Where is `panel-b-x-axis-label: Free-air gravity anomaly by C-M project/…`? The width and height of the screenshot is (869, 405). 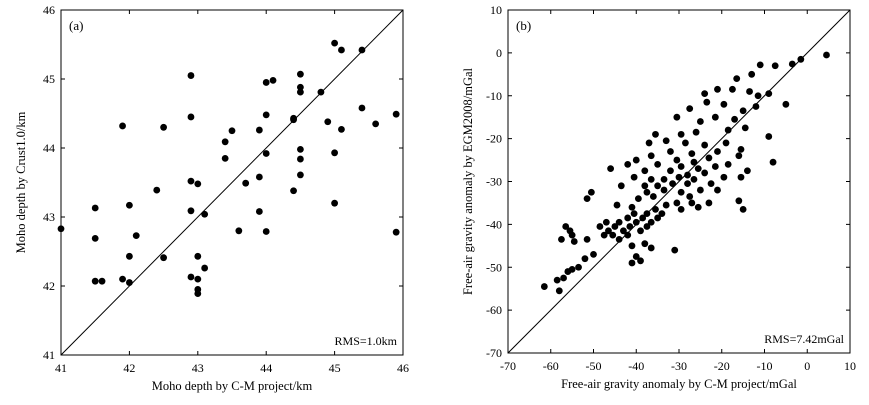 panel-b-x-axis-label: Free-air gravity anomaly by C-M project/… is located at coordinates (679, 384).